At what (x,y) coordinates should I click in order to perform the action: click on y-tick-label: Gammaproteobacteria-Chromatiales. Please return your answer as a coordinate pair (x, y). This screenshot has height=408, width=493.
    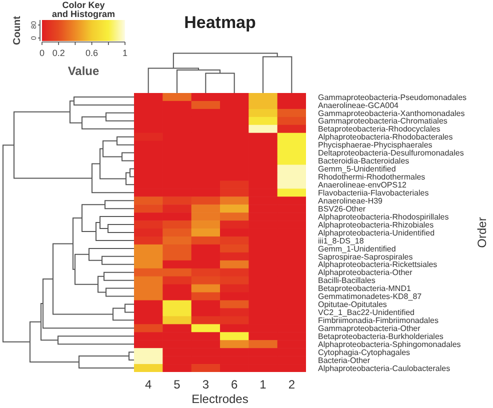
    Looking at the image, I should click on (383, 121).